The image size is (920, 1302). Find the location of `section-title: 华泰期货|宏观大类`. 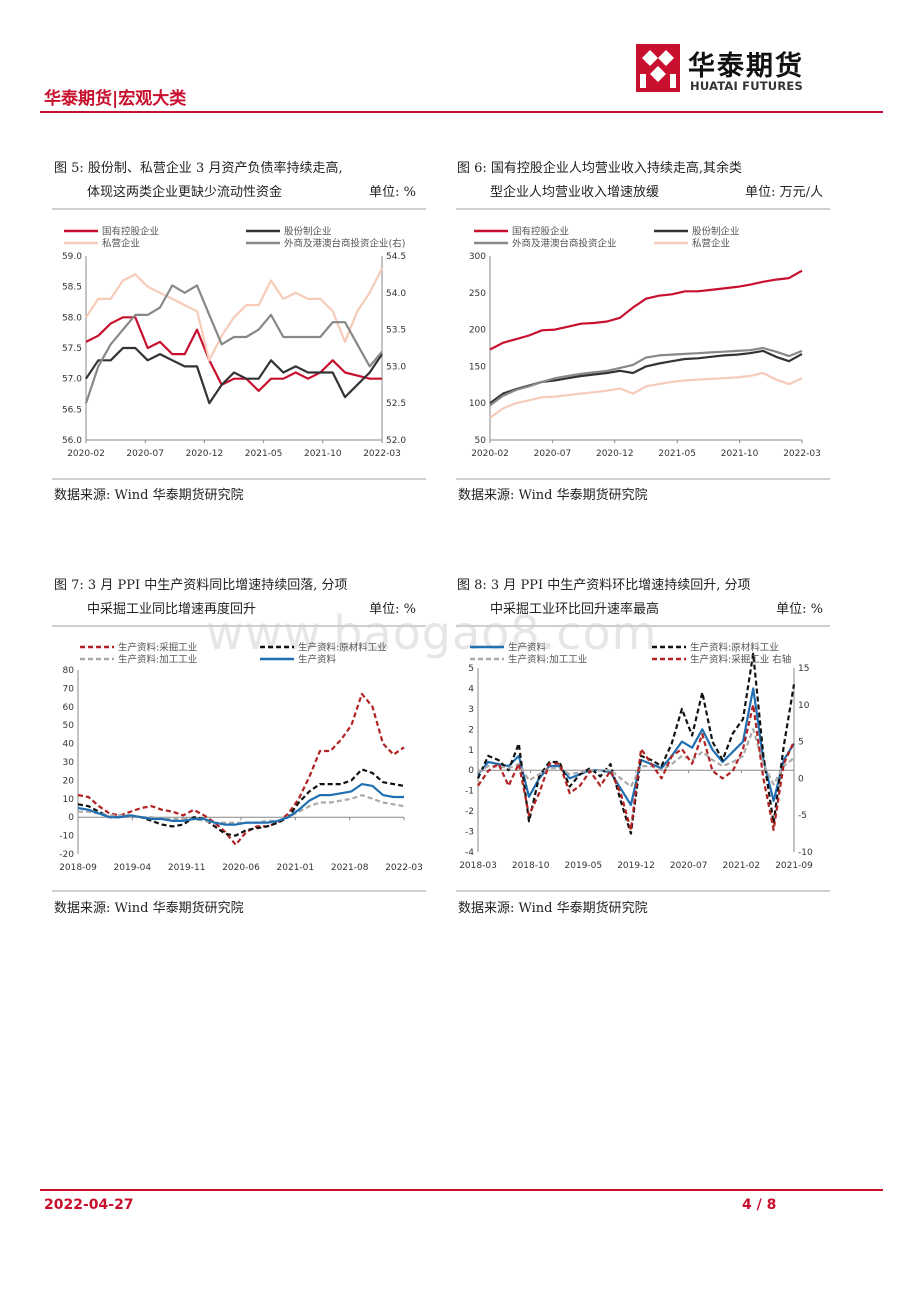

section-title: 华泰期货|宏观大类 is located at coordinates (115, 99).